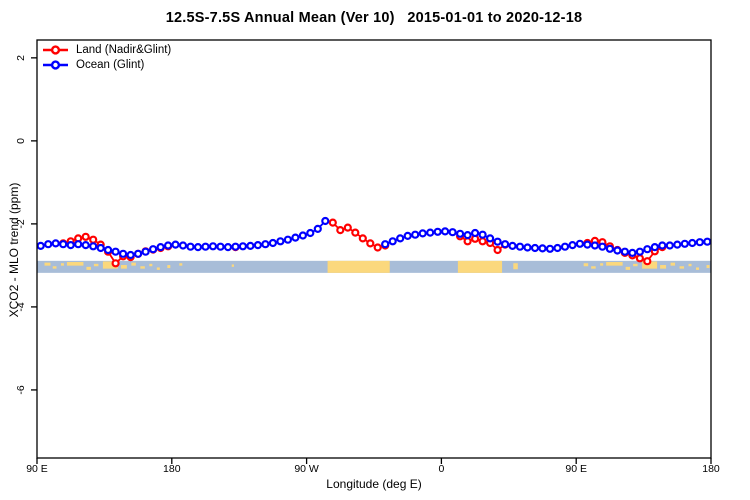 The width and height of the screenshot is (750, 500). What do you see at coordinates (55, 49) in the screenshot?
I see `legend-marker-land-icon` at bounding box center [55, 49].